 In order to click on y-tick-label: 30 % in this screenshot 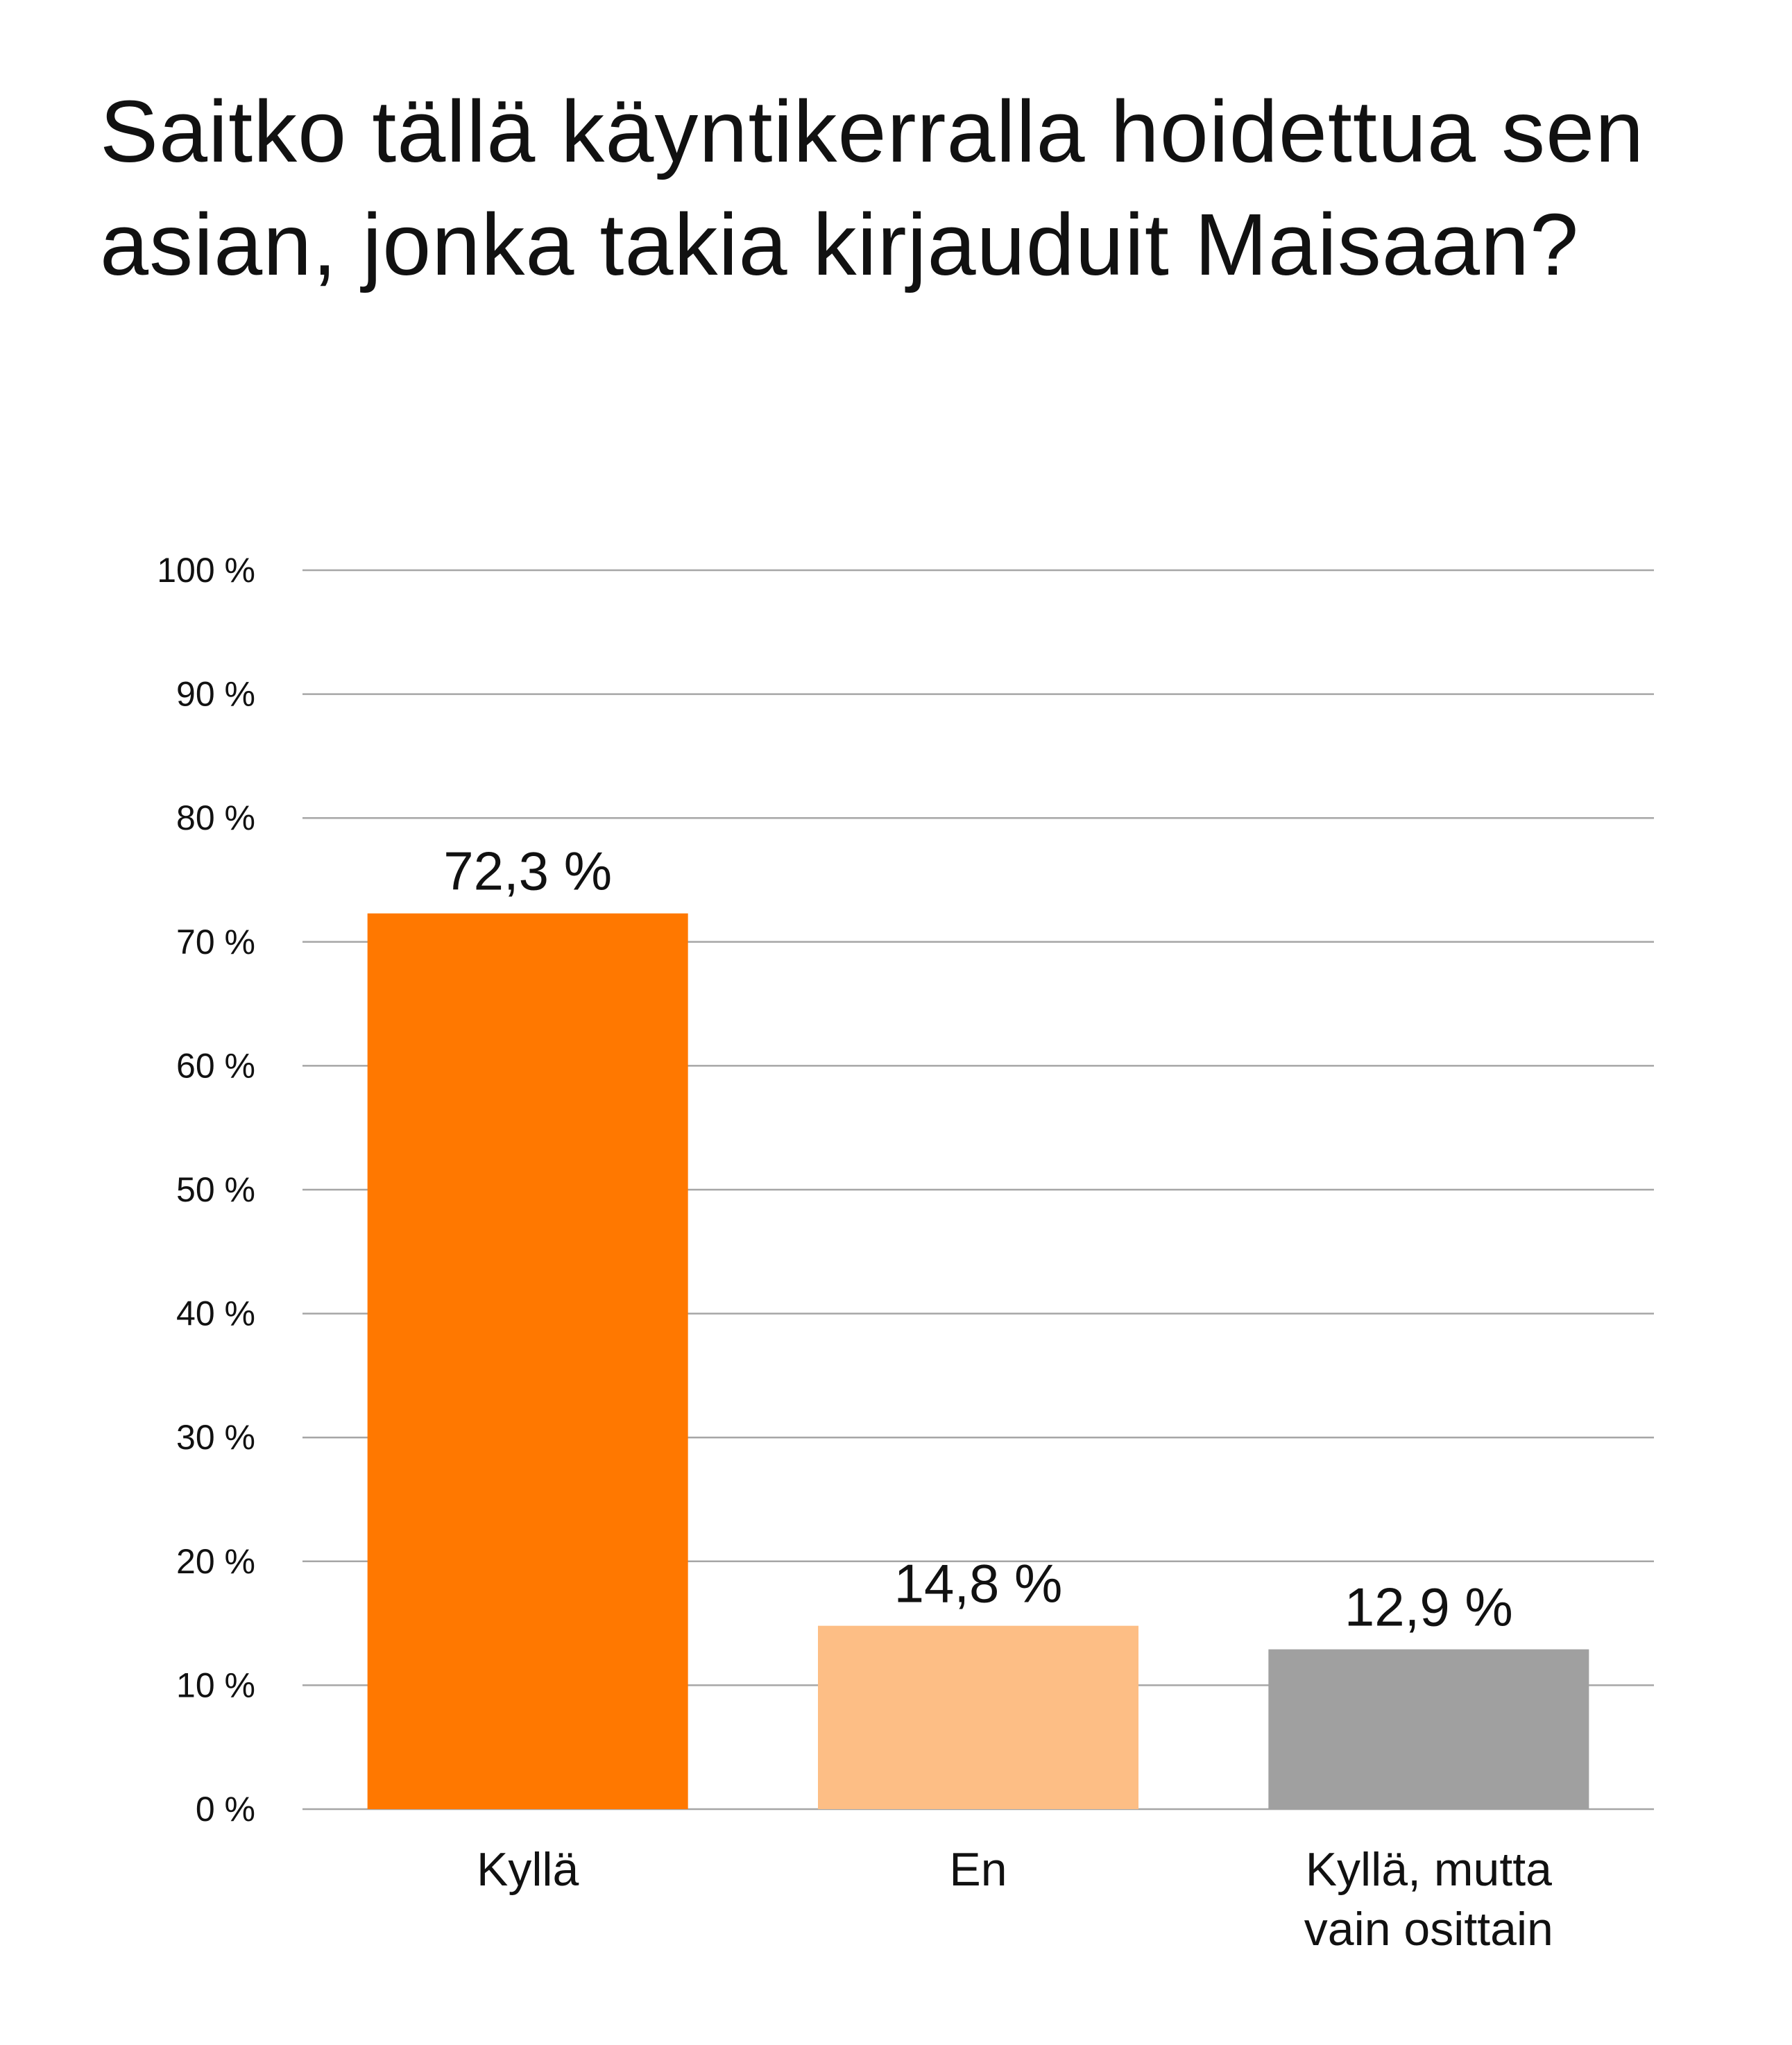, I will do `click(215, 1437)`.